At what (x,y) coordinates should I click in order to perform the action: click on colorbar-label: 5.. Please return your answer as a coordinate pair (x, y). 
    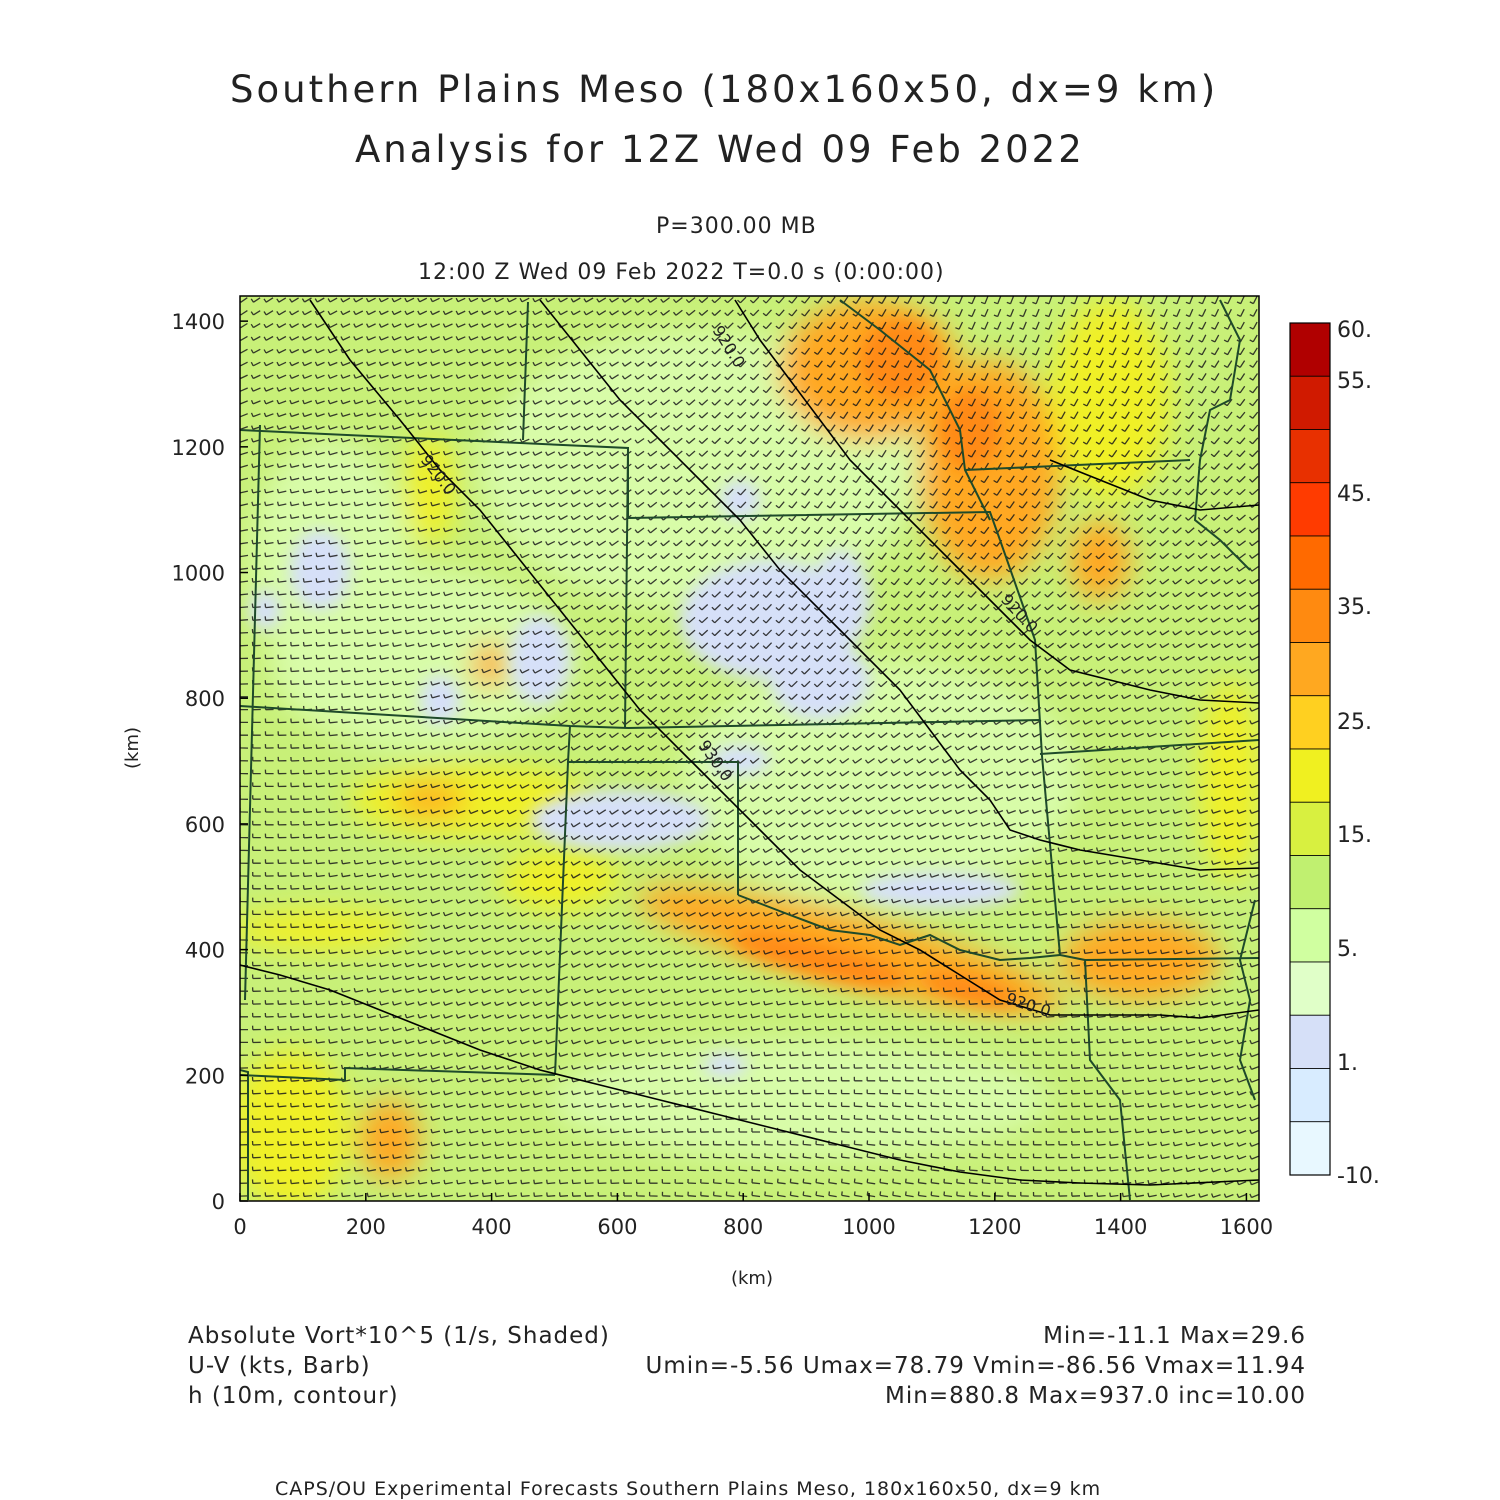
    Looking at the image, I should click on (1347, 949).